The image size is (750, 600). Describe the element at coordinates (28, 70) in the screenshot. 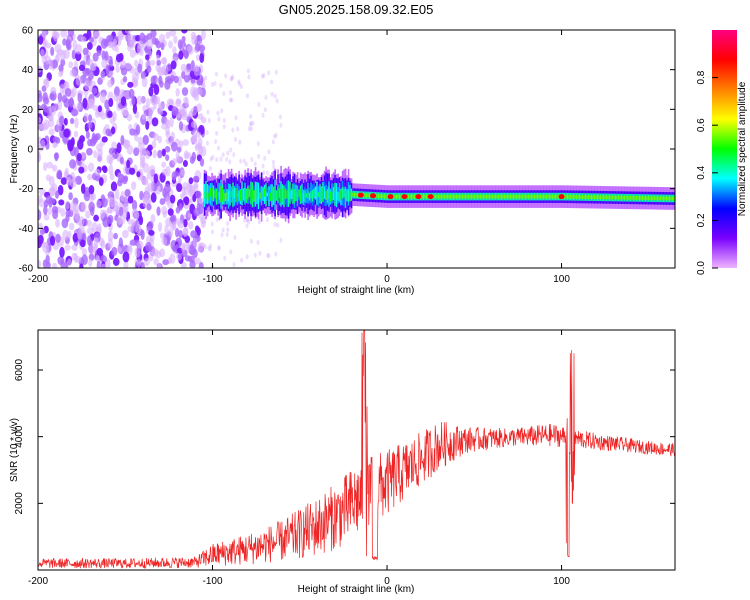

I see `y-tick-label: 40` at that location.